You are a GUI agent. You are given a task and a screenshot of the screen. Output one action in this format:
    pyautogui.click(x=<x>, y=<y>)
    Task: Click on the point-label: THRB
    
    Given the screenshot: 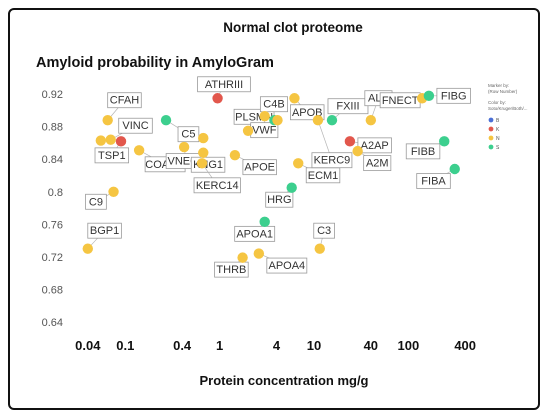 What is the action you would take?
    pyautogui.click(x=231, y=270)
    